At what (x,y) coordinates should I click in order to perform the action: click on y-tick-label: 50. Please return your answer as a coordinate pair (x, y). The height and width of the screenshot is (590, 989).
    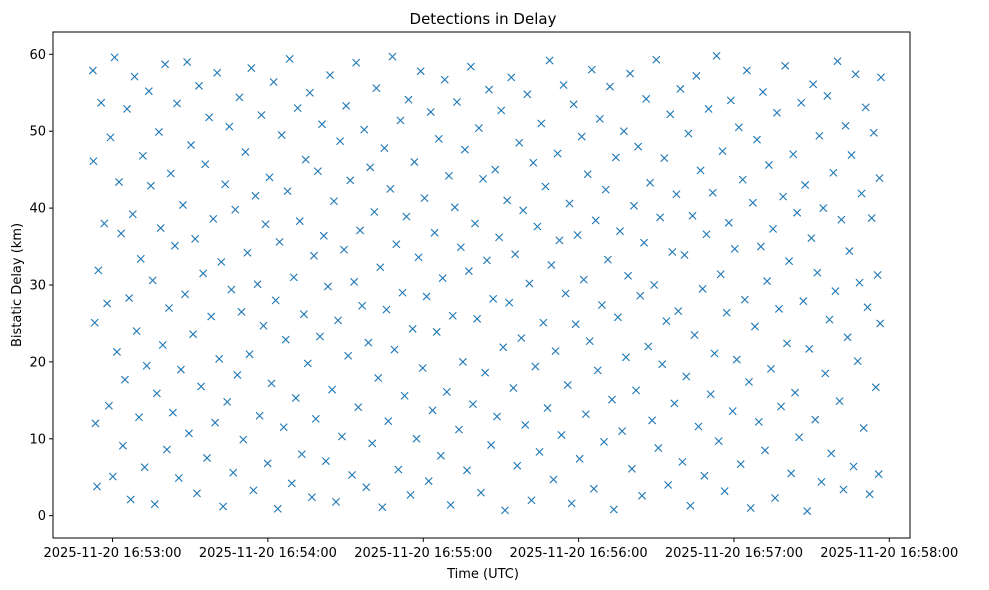
    Looking at the image, I should click on (37, 132).